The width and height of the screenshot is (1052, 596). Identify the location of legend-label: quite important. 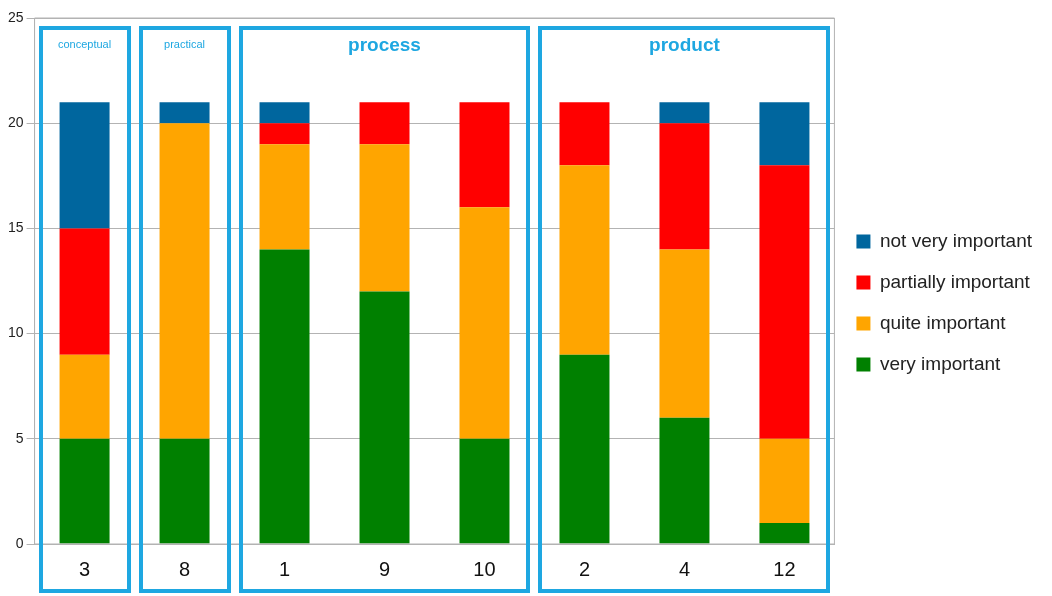
(943, 322).